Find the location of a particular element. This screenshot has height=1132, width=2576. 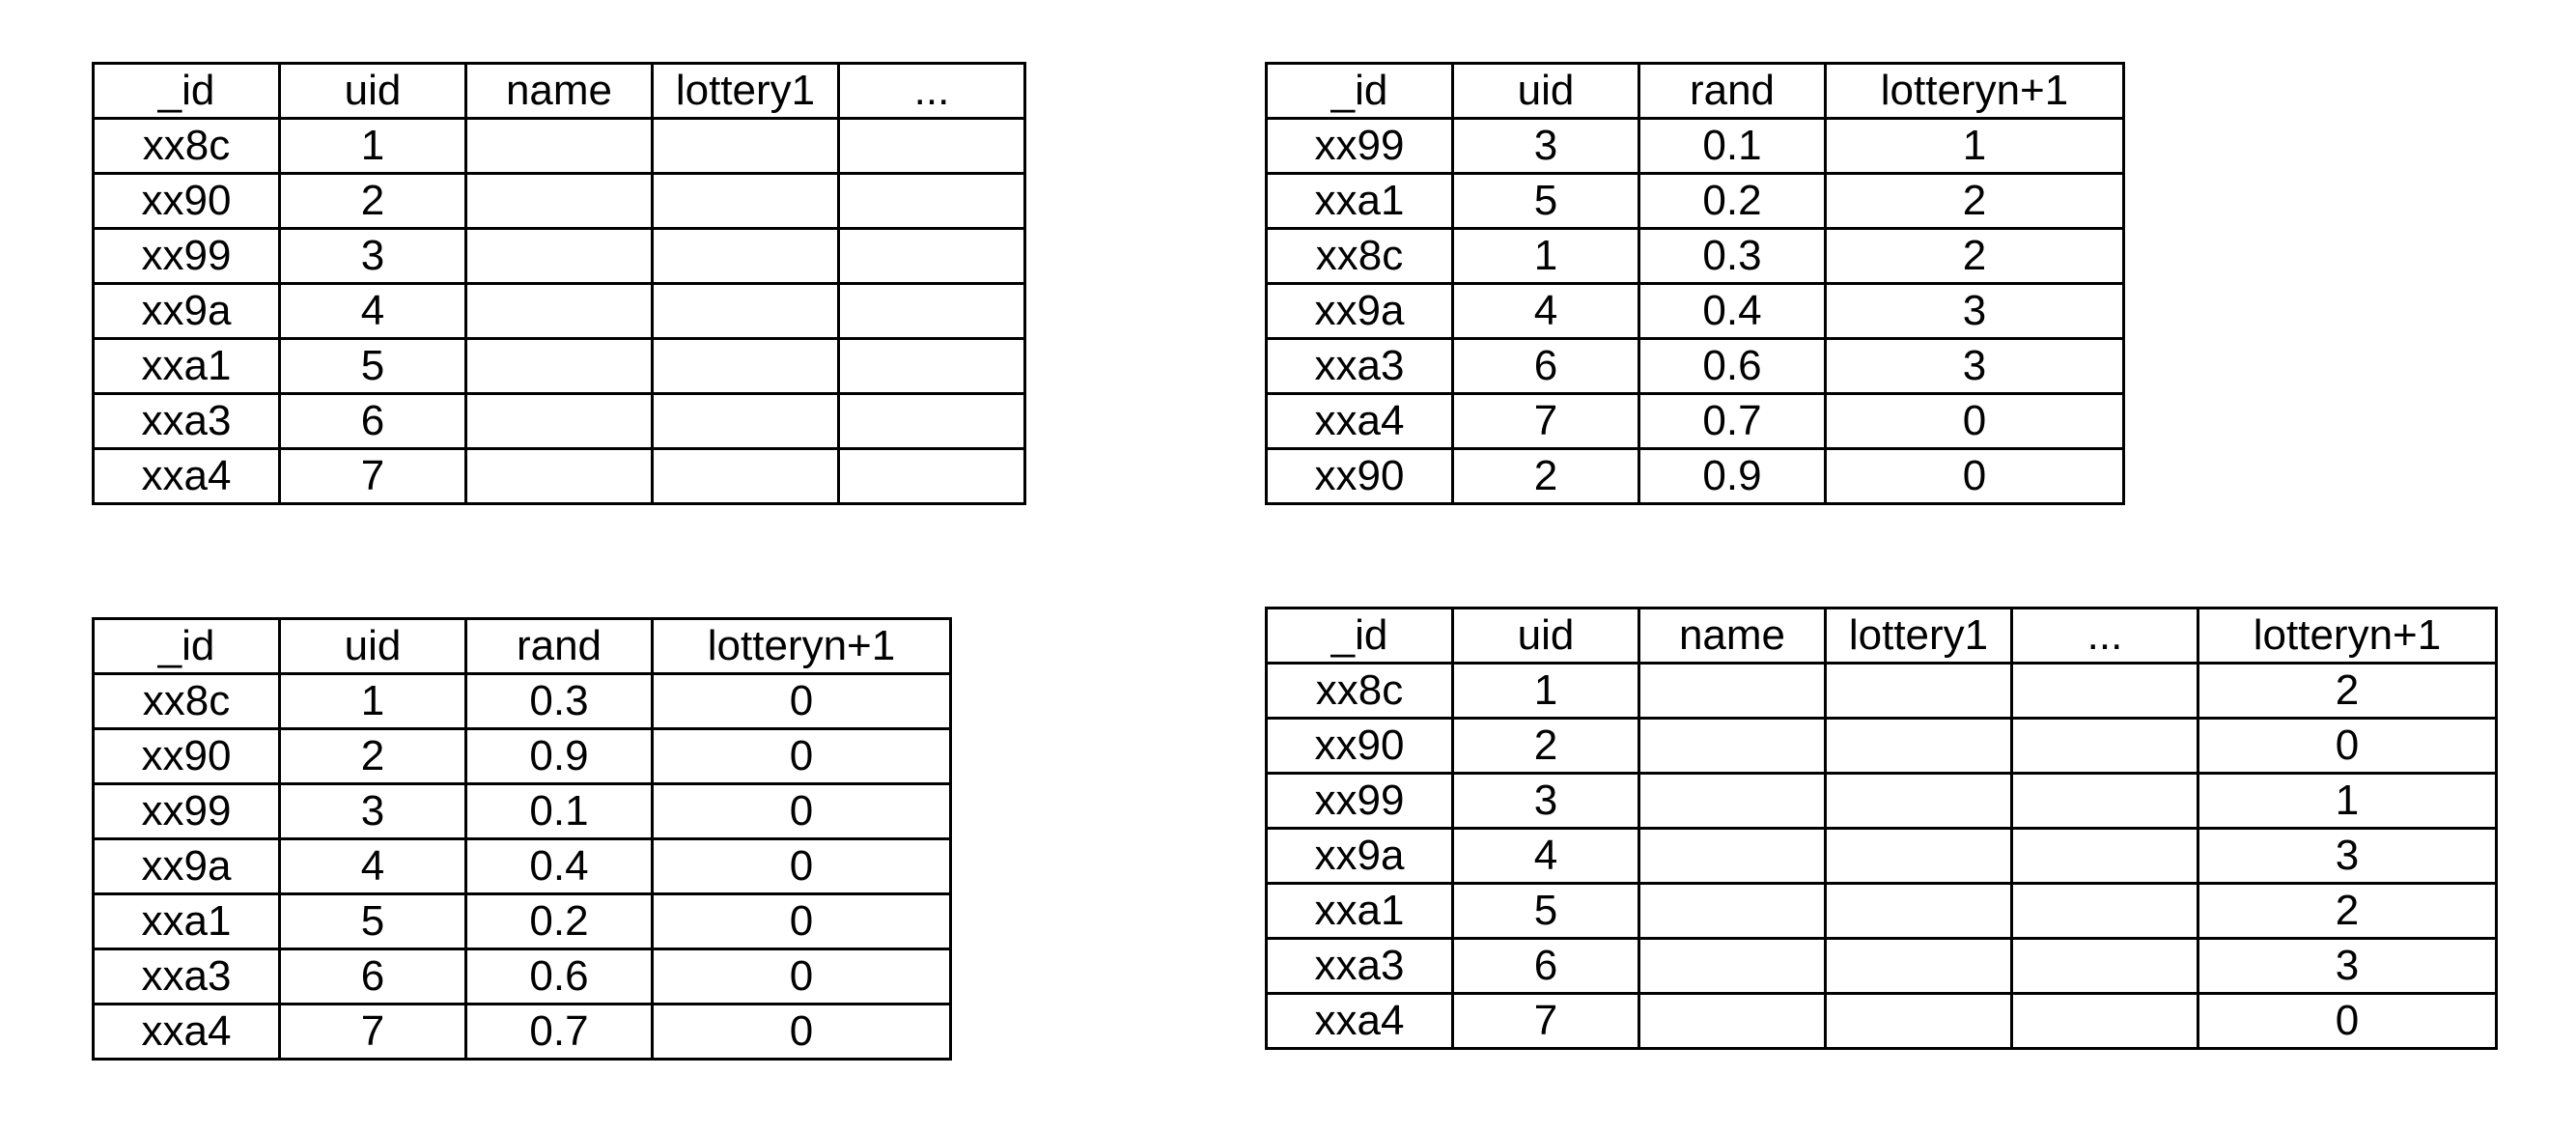

table-cell: 0.6 is located at coordinates (559, 977).